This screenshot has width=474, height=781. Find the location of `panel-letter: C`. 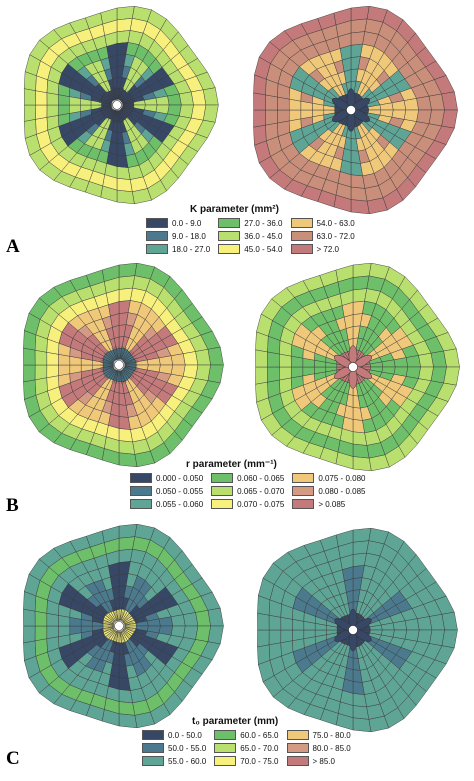

panel-letter: C is located at coordinates (13, 758).